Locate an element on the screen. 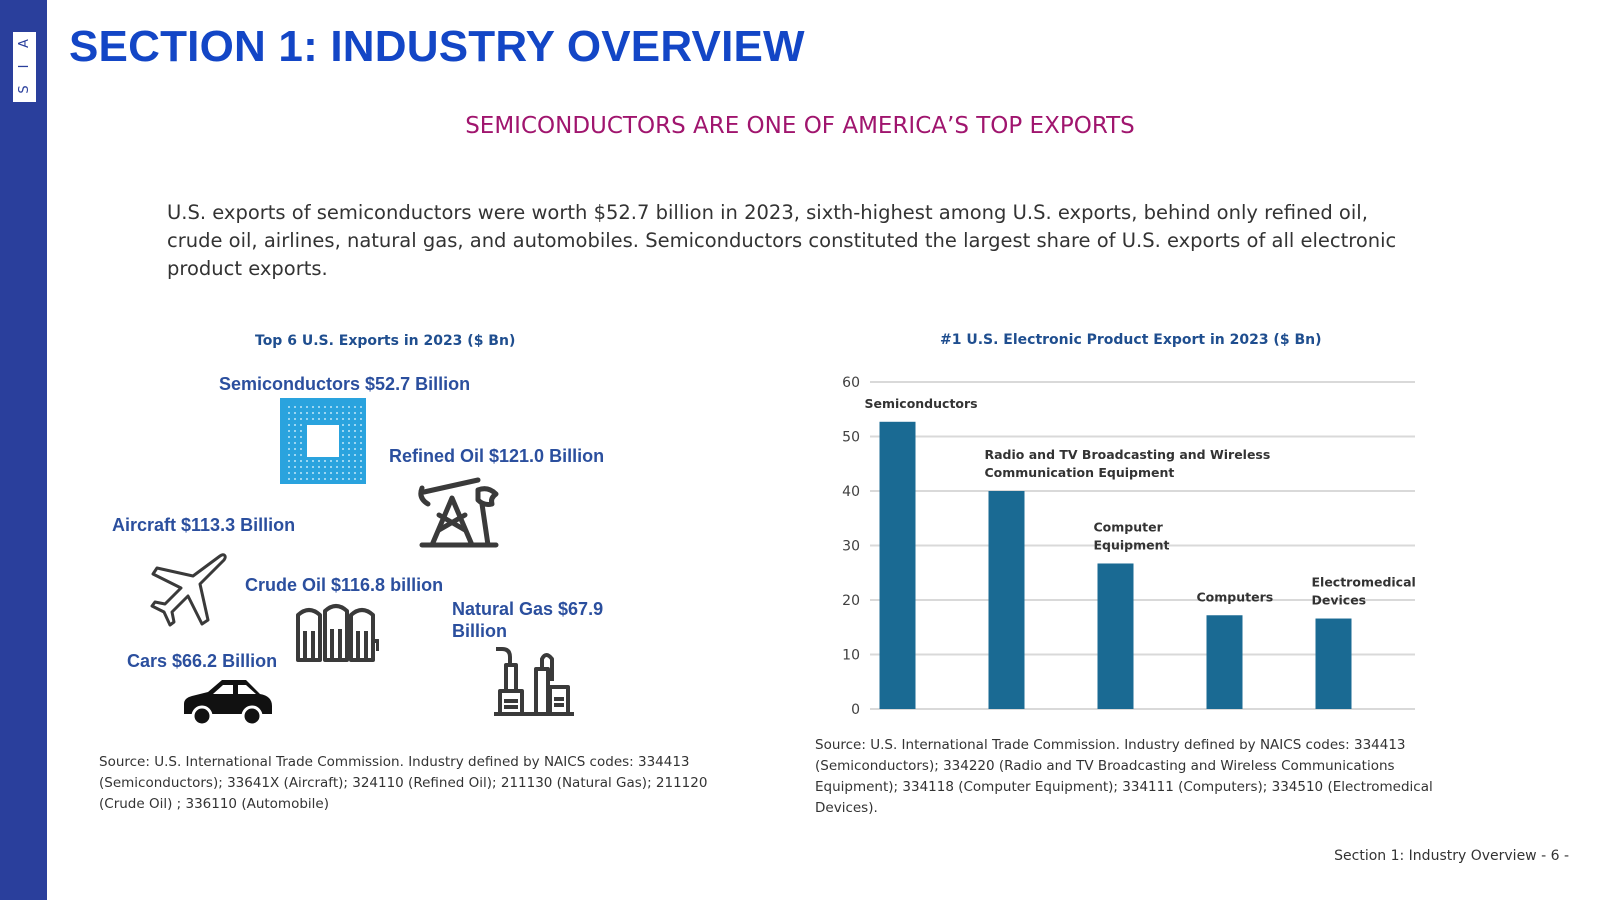 This screenshot has height=900, width=1600. logo-letter: A is located at coordinates (24, 43).